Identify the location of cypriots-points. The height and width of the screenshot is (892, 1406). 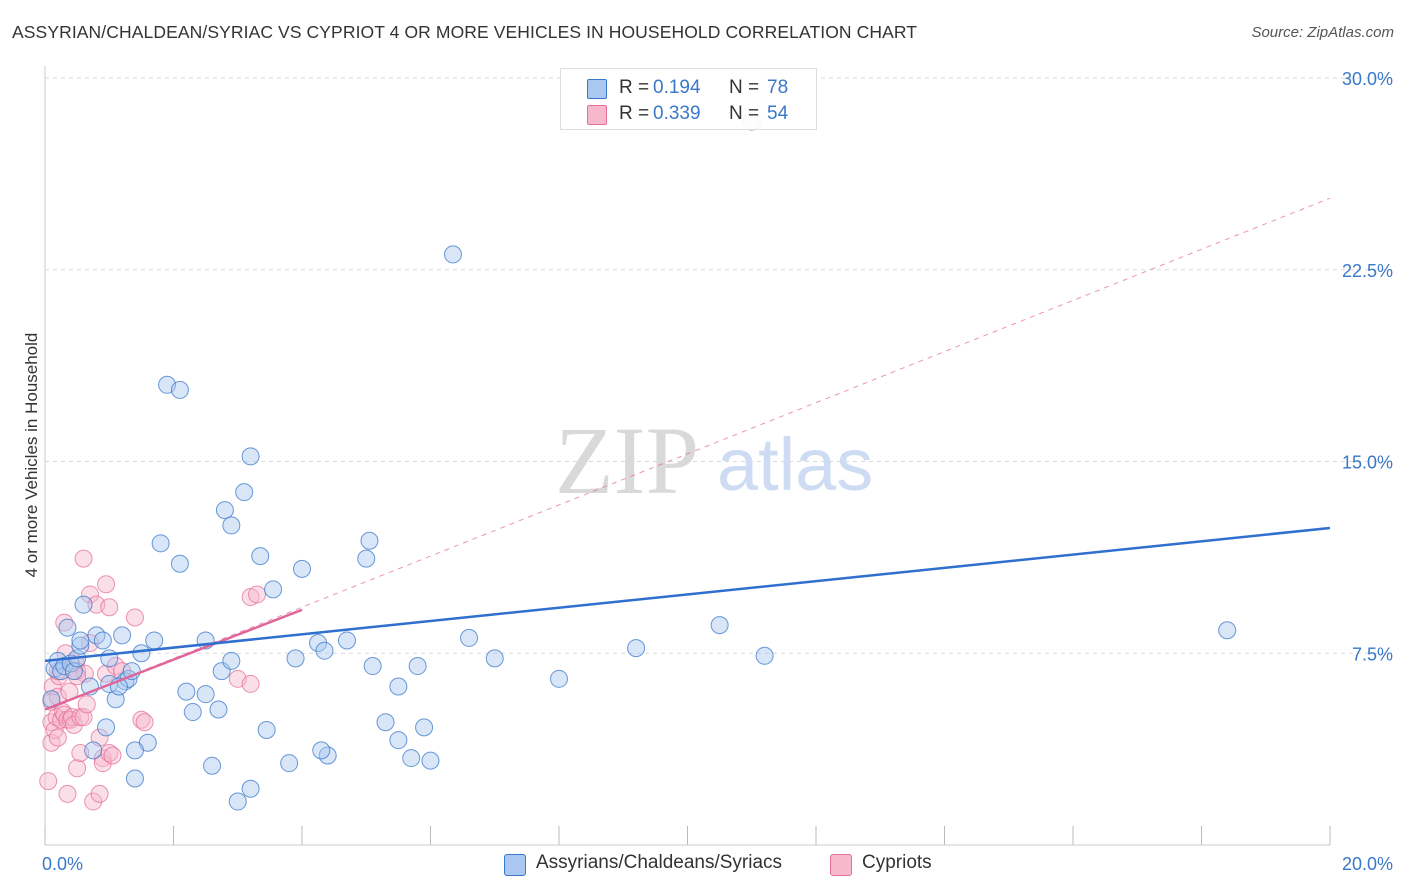
(153, 680).